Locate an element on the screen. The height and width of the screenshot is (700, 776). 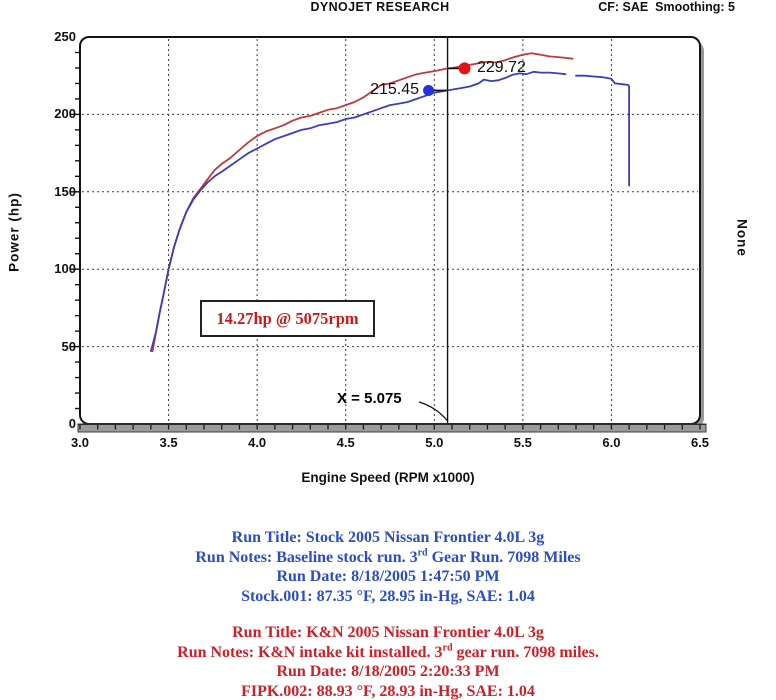
gain-annotation-box: 14.27hp @ 5075rpm is located at coordinates (287, 318).